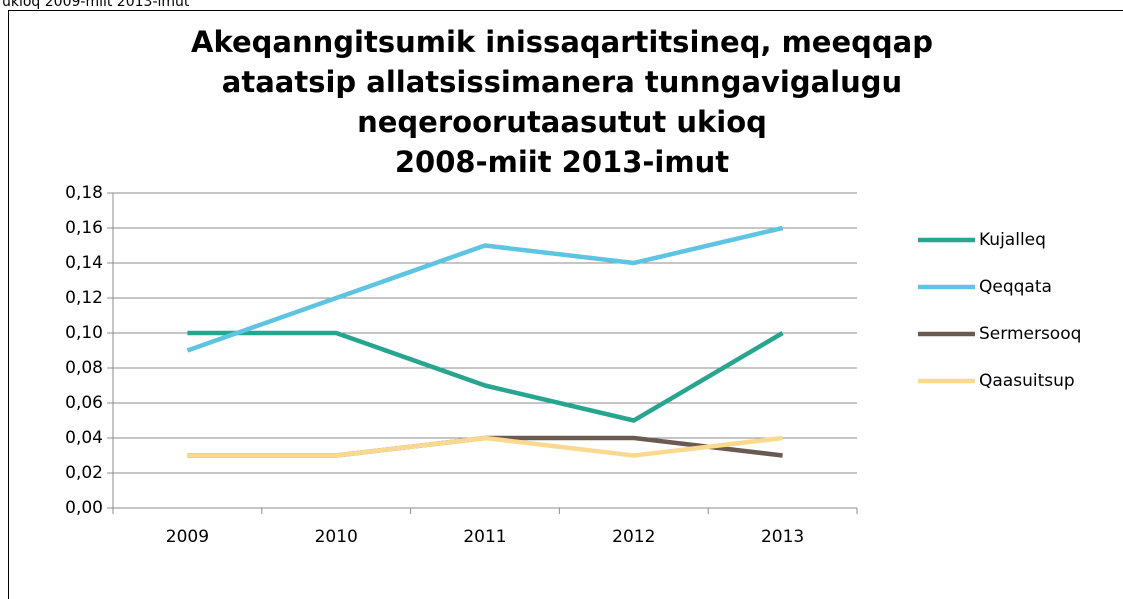 Image resolution: width=1123 pixels, height=599 pixels. What do you see at coordinates (633, 537) in the screenshot?
I see `x-tick-label: 2012` at bounding box center [633, 537].